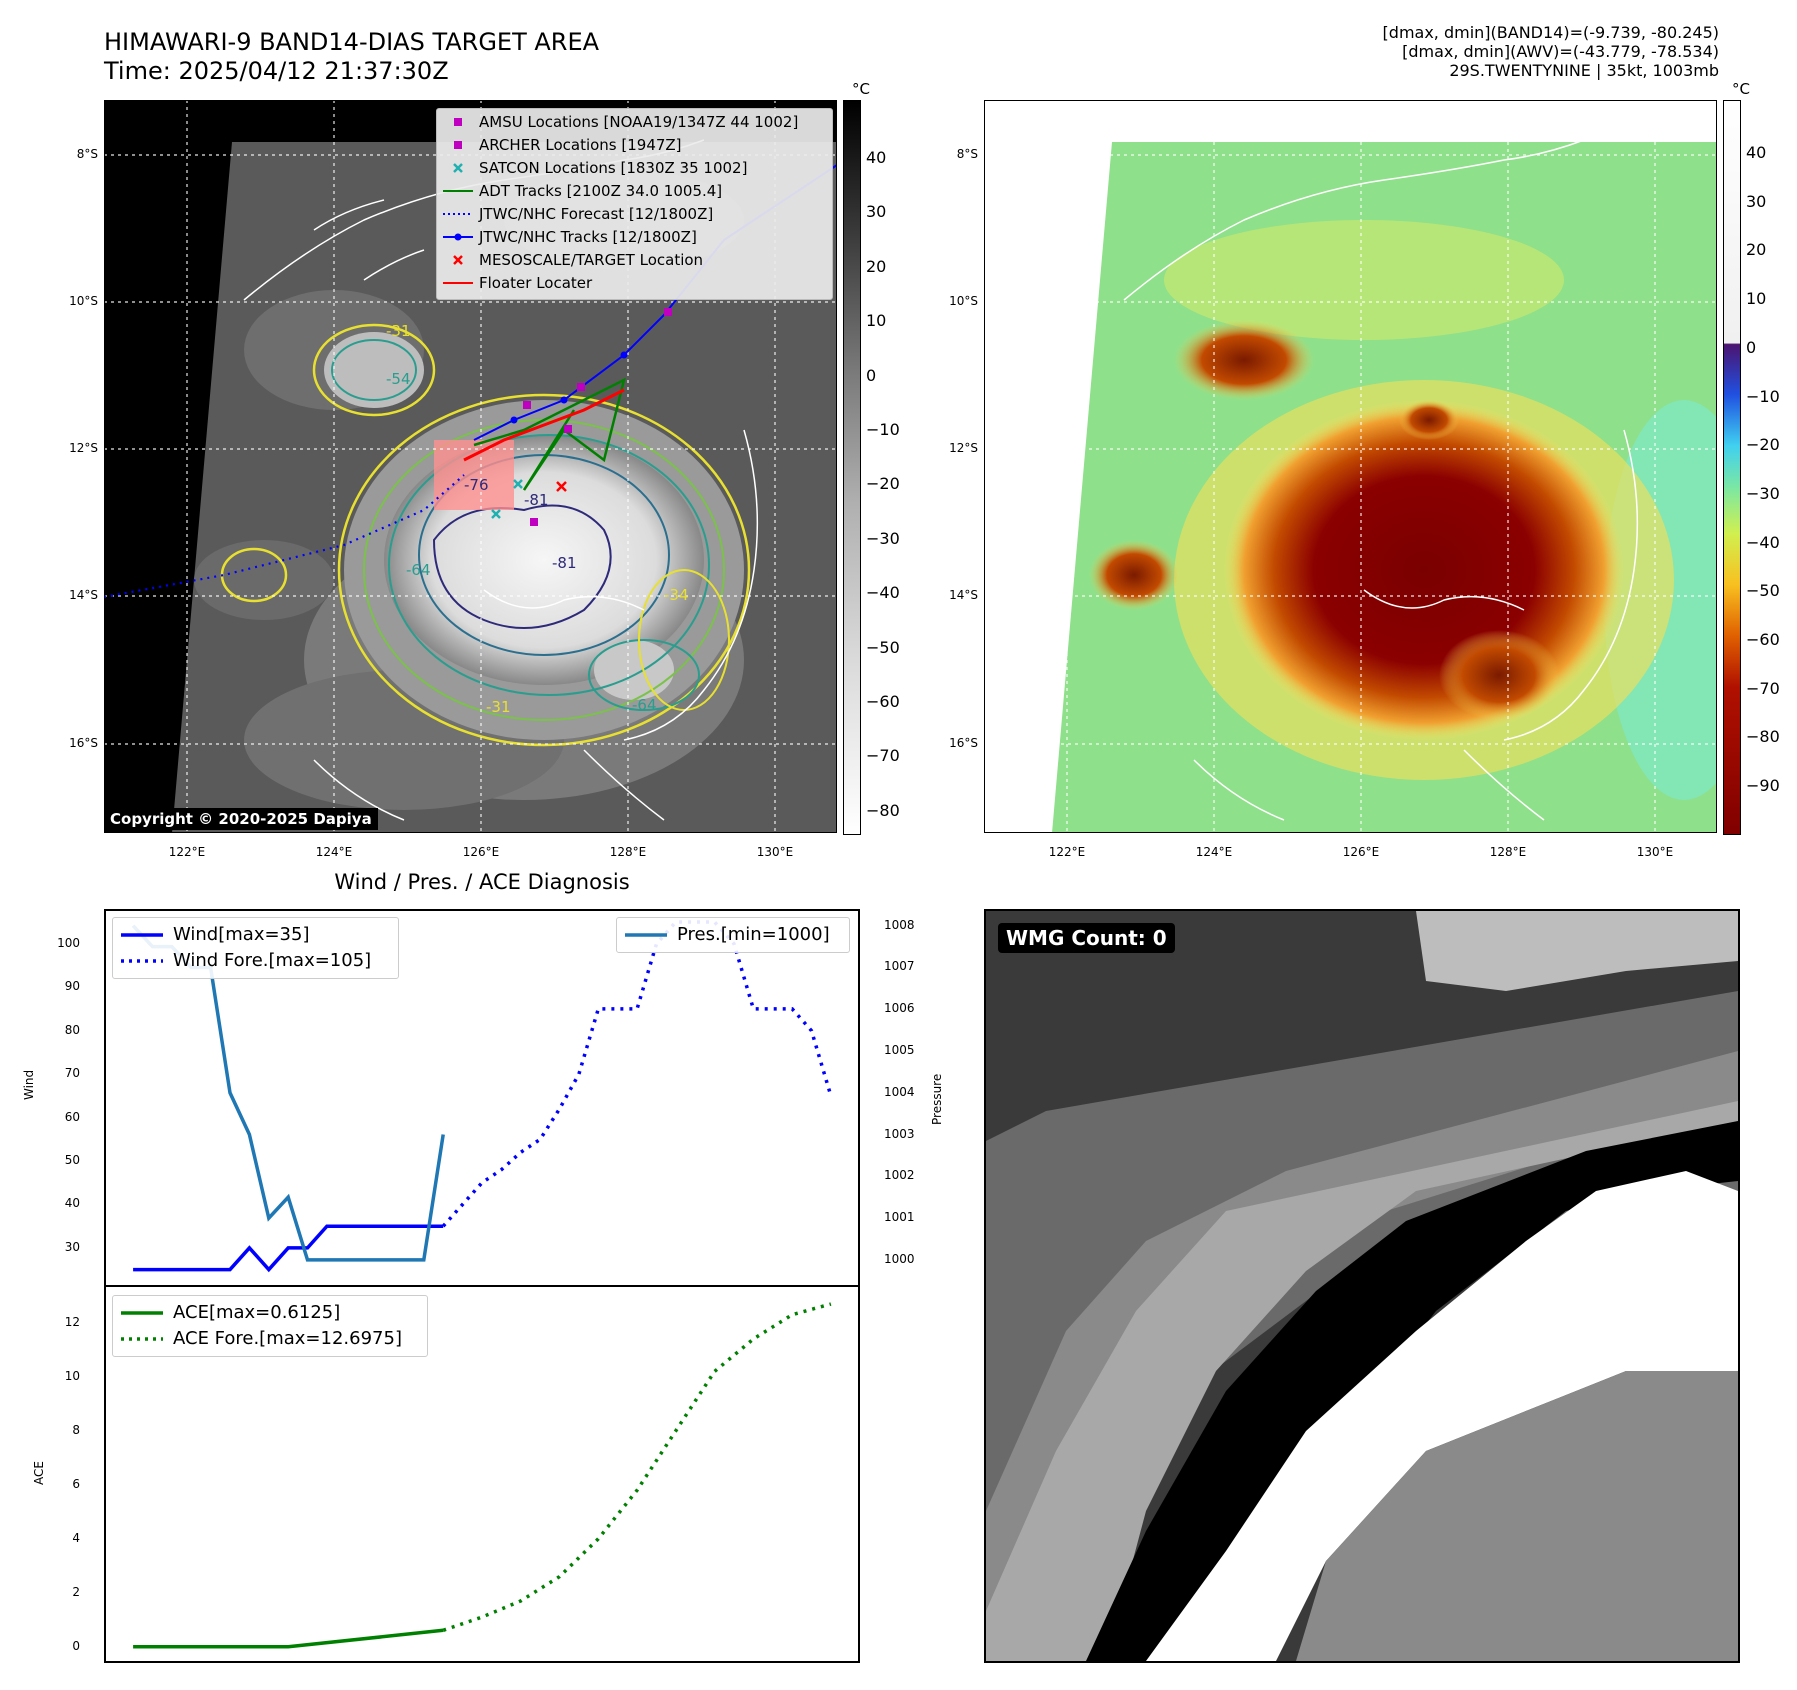 The width and height of the screenshot is (1797, 1690). Describe the element at coordinates (255, 948) in the screenshot. I see `wind-legend: Wind[max=35] Wind Fore.[max=105]` at that location.